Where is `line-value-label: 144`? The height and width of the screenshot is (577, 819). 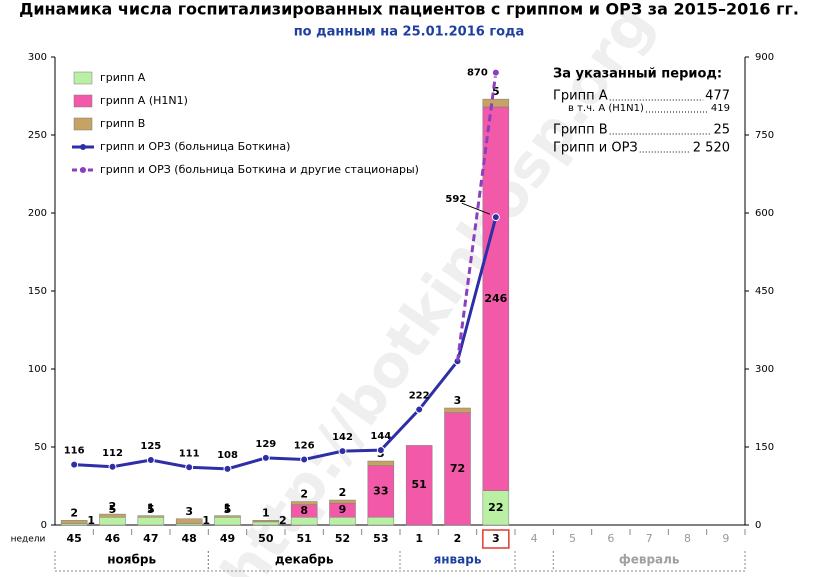
line-value-label: 144 is located at coordinates (380, 436).